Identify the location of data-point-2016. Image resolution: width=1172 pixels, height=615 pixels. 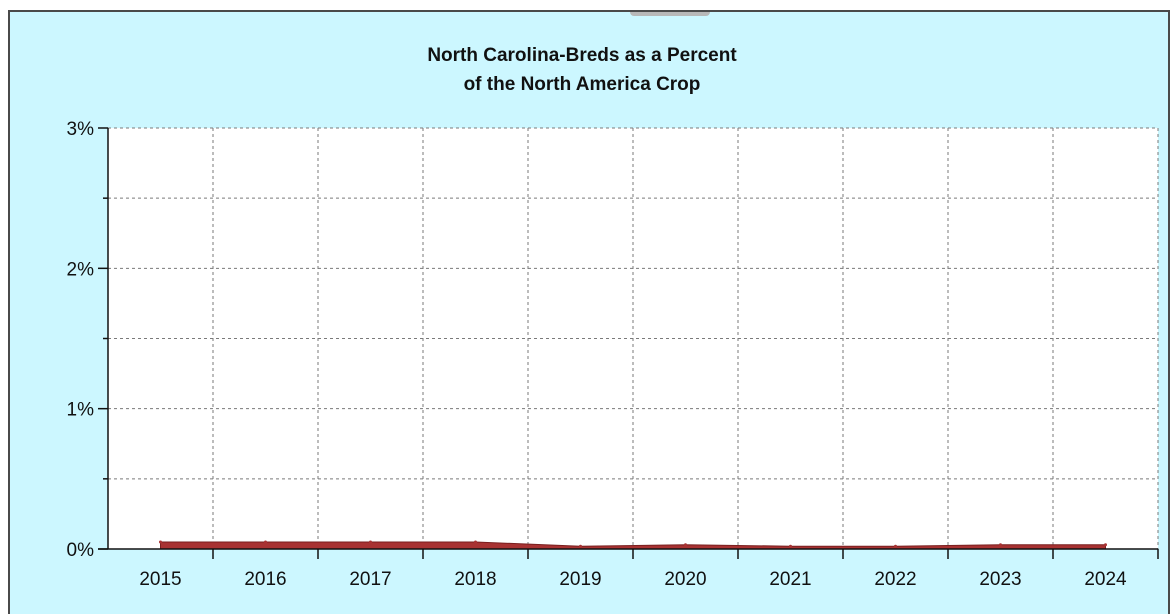
(265, 542).